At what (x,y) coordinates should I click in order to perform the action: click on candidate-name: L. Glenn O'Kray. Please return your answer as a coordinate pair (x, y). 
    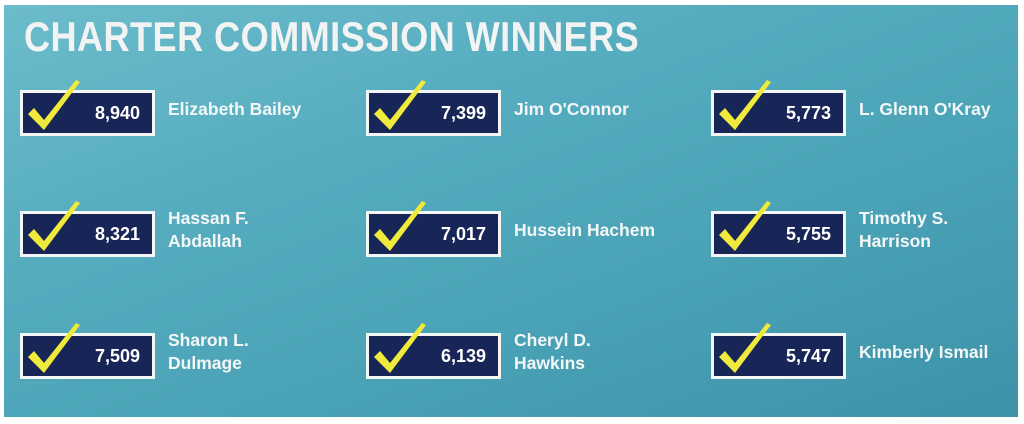
    Looking at the image, I should click on (925, 109).